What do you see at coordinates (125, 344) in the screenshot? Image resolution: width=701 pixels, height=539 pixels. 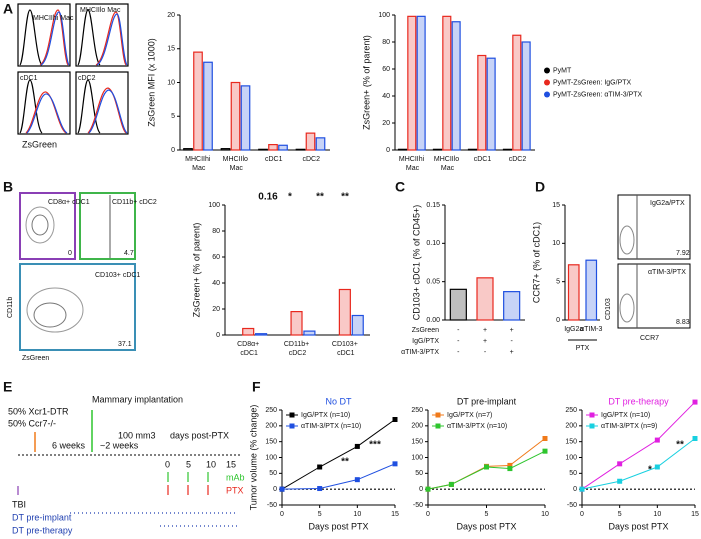 I see `gate-freq: 37.1` at bounding box center [125, 344].